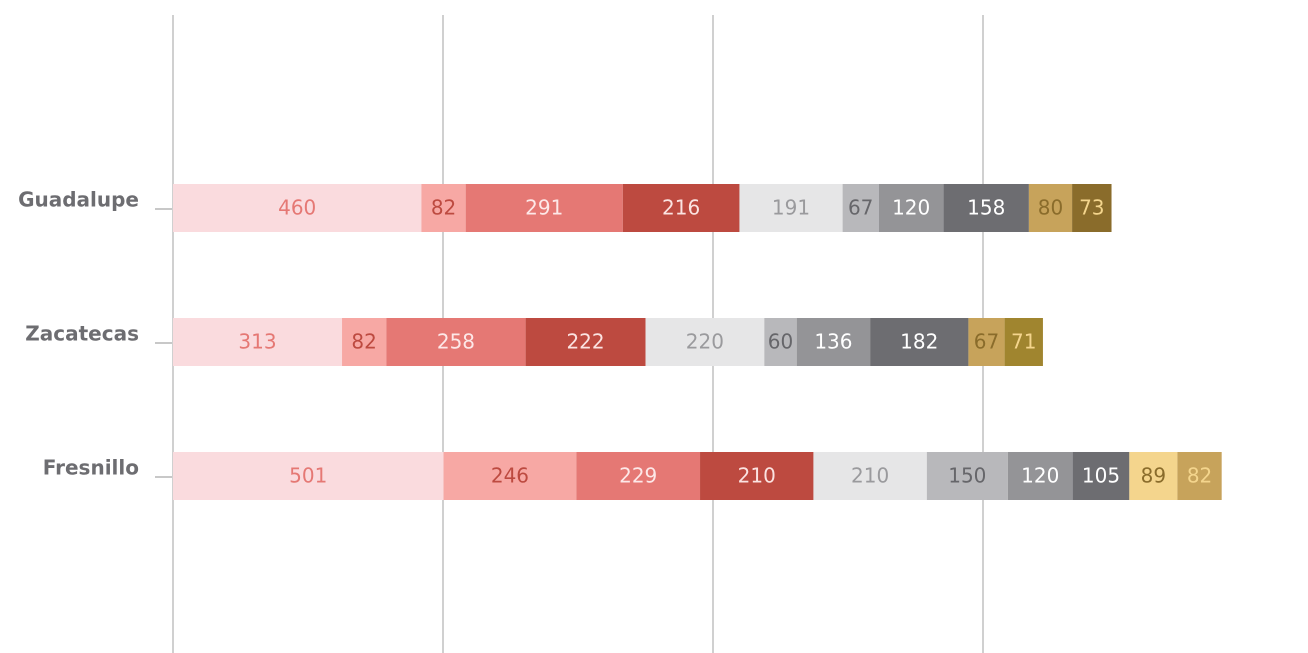  I want to click on value-label: 182, so click(919, 342).